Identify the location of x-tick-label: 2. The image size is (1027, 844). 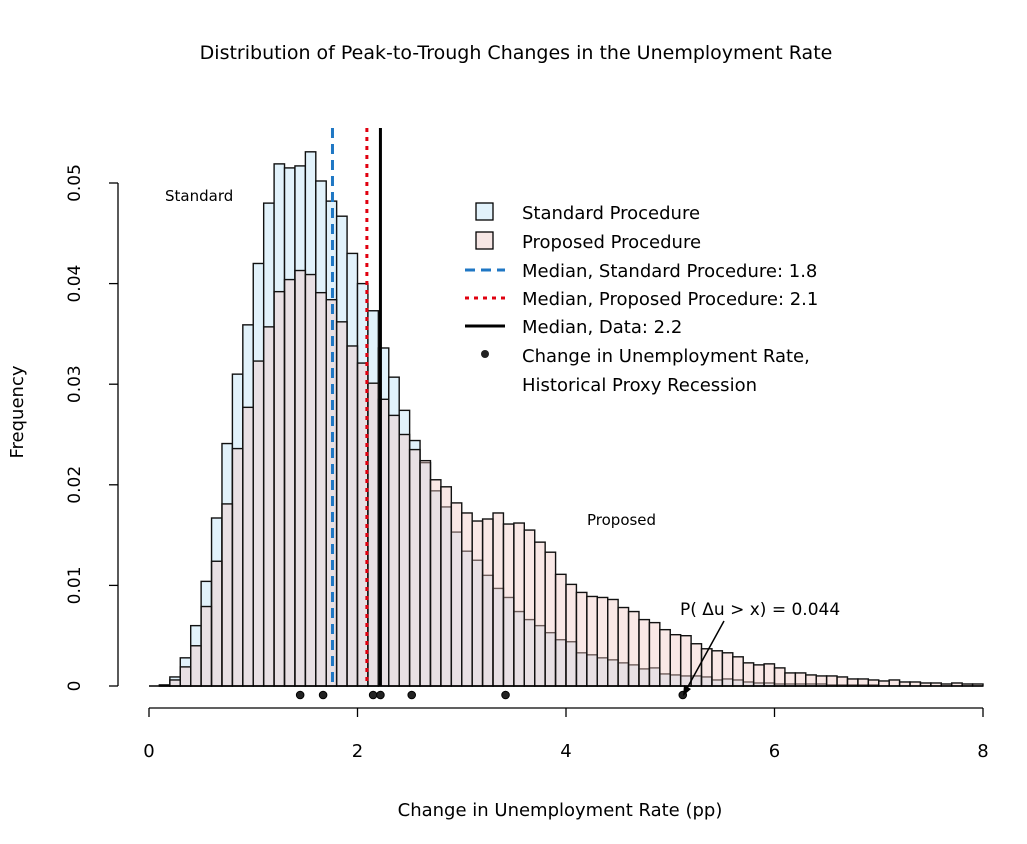
(357, 751).